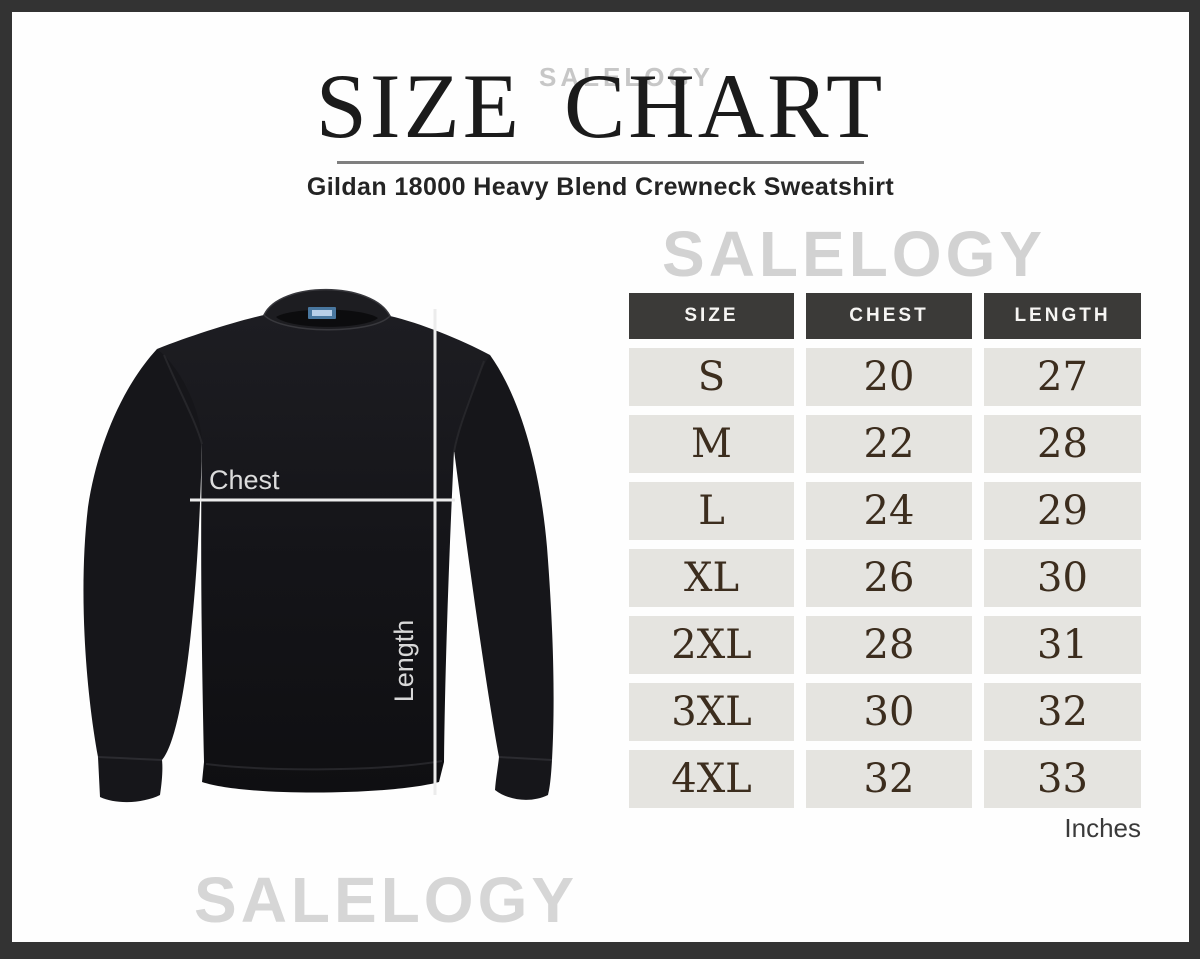  Describe the element at coordinates (1062, 444) in the screenshot. I see `table-cell-length: 28` at that location.